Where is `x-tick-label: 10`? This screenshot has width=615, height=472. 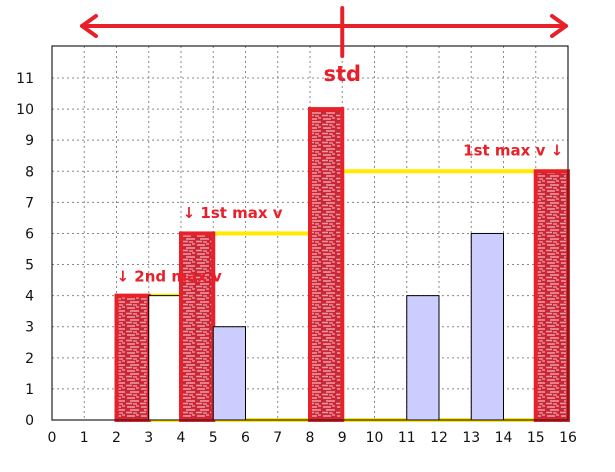
x-tick-label: 10 is located at coordinates (375, 438).